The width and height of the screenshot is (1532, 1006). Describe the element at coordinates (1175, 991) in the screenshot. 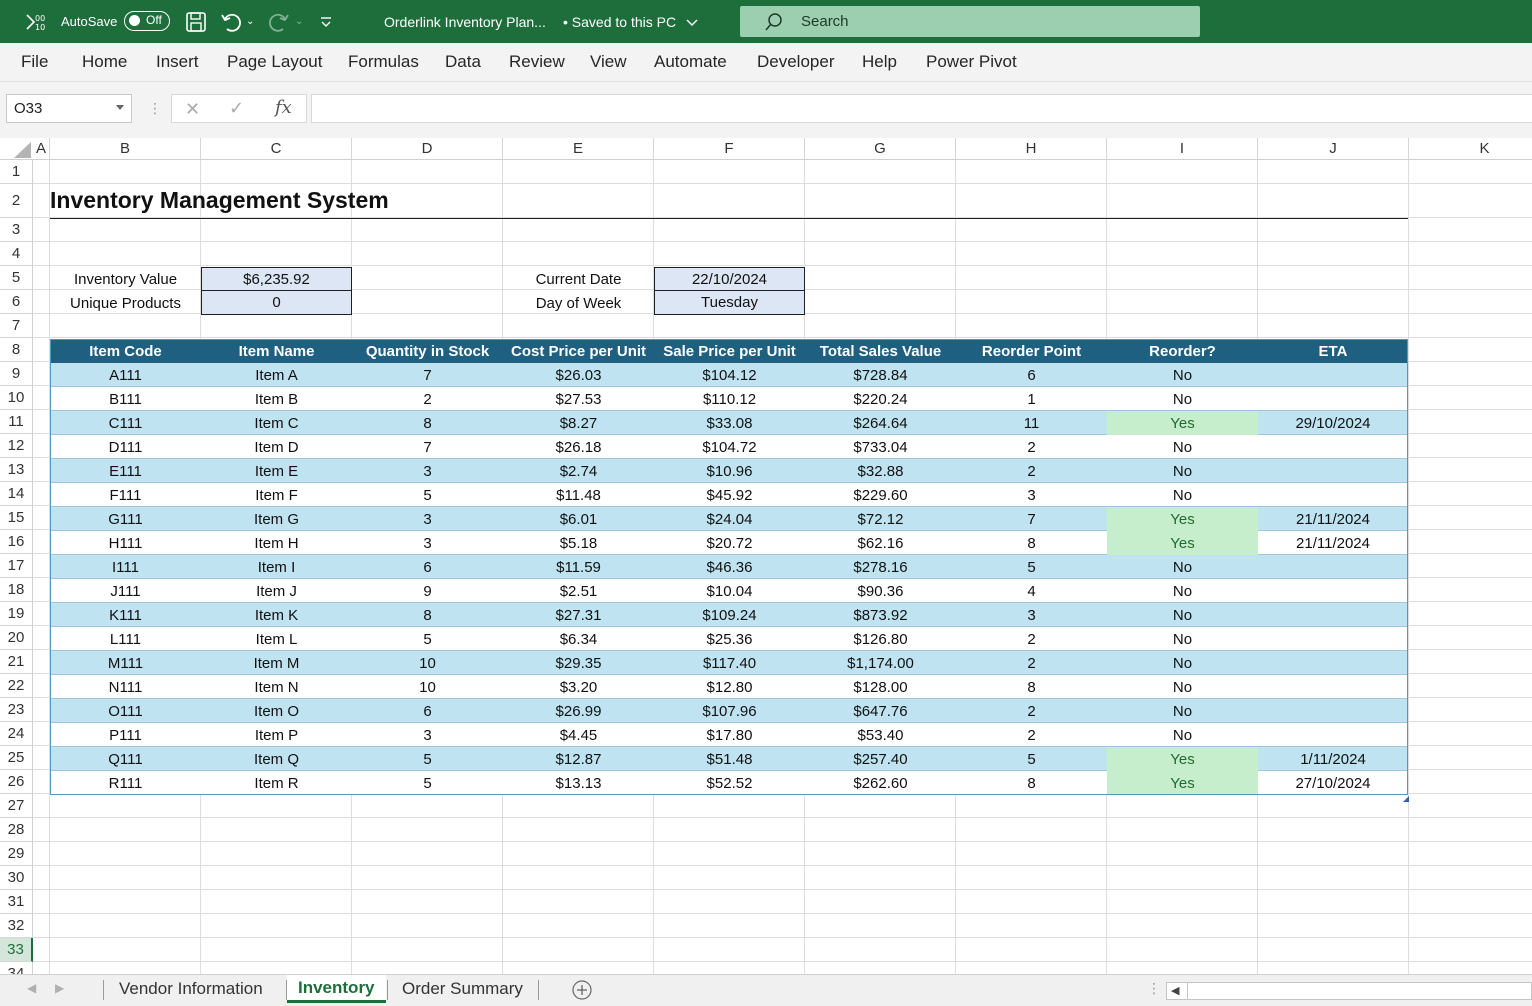

I see `scroll-left-arrow-icon: ◀` at that location.